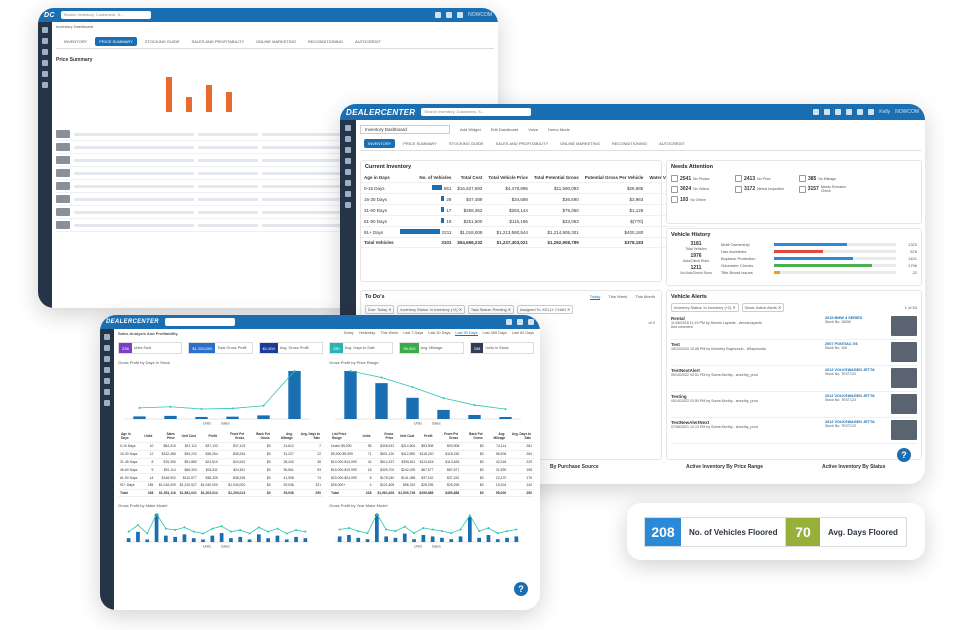 The image size is (970, 630). Describe the element at coordinates (522, 143) in the screenshot. I see `main-tab: SALES AND PROFITABILITY` at that location.